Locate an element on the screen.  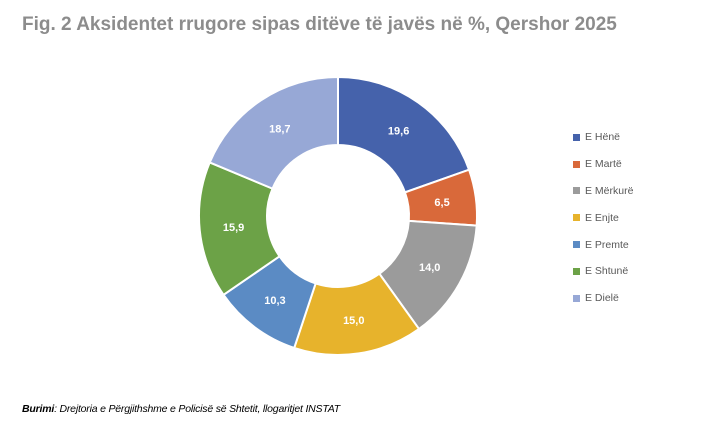
slice-value-label-6: 15,9 is located at coordinates (233, 228).